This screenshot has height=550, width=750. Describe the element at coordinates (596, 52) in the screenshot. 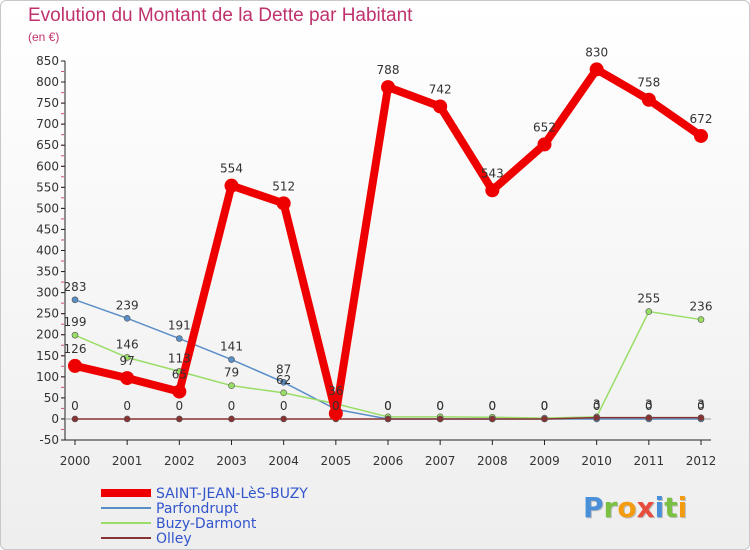

I see `data-label-saint-jean-l-s-buzy: 830` at that location.